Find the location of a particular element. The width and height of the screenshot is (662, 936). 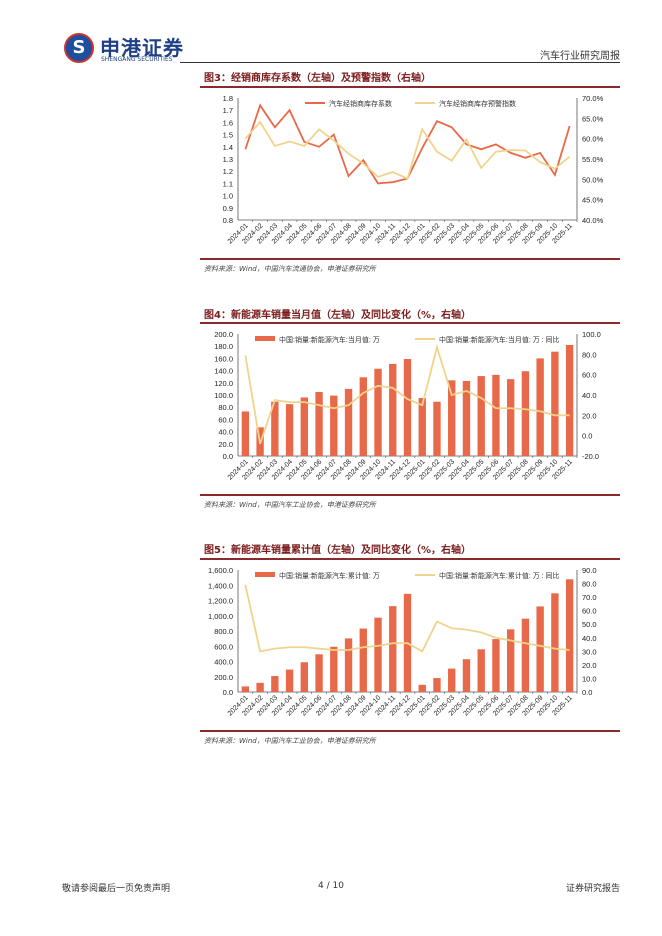

y2-tick-label: 90.0 is located at coordinates (589, 570).